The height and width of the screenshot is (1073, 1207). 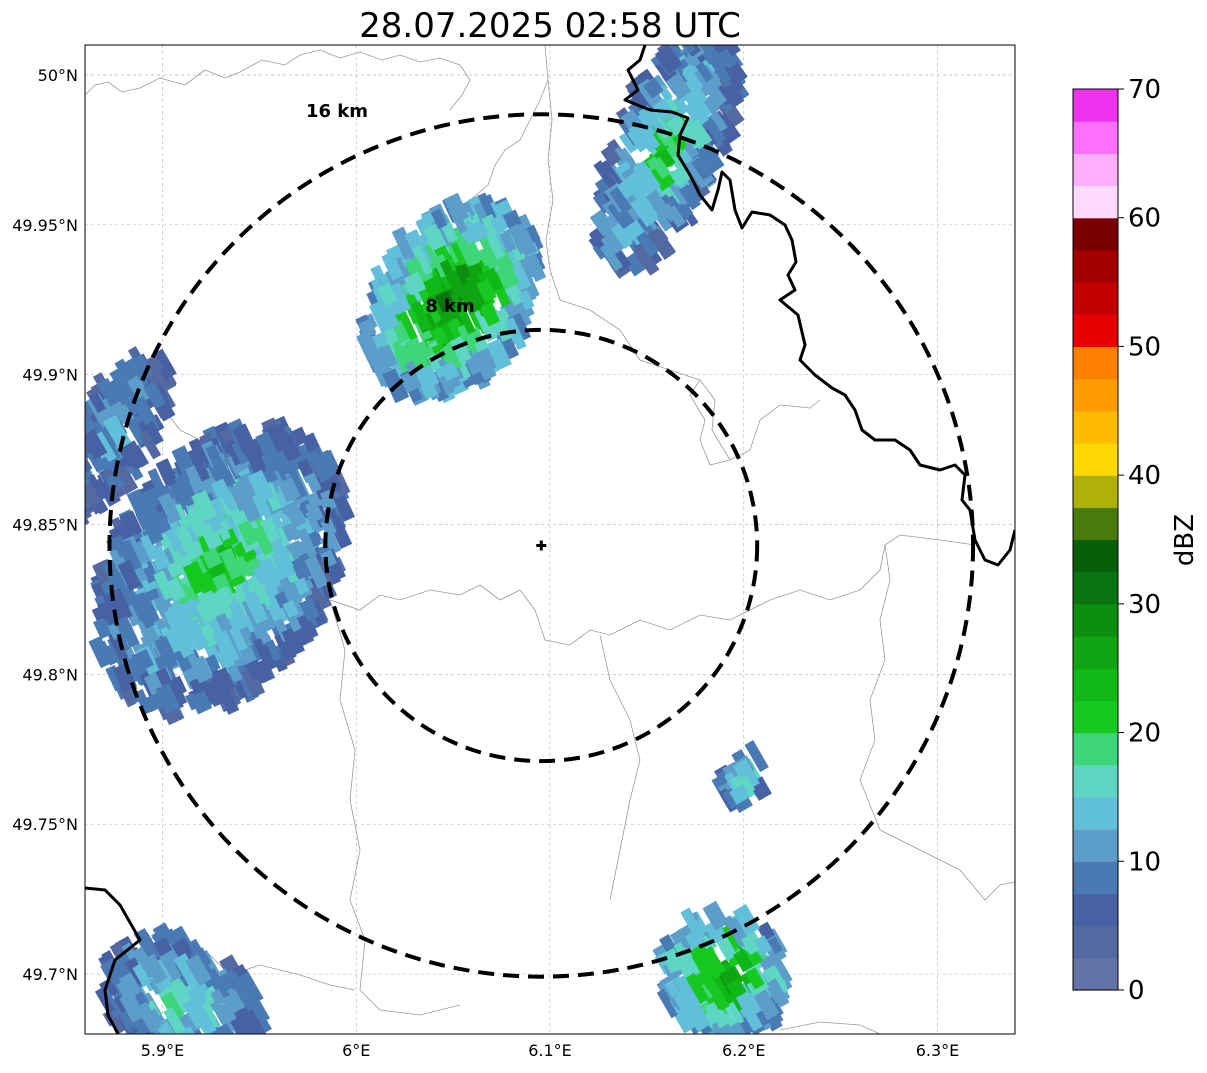 What do you see at coordinates (937, 722) in the screenshot?
I see `admin-boundary-line` at bounding box center [937, 722].